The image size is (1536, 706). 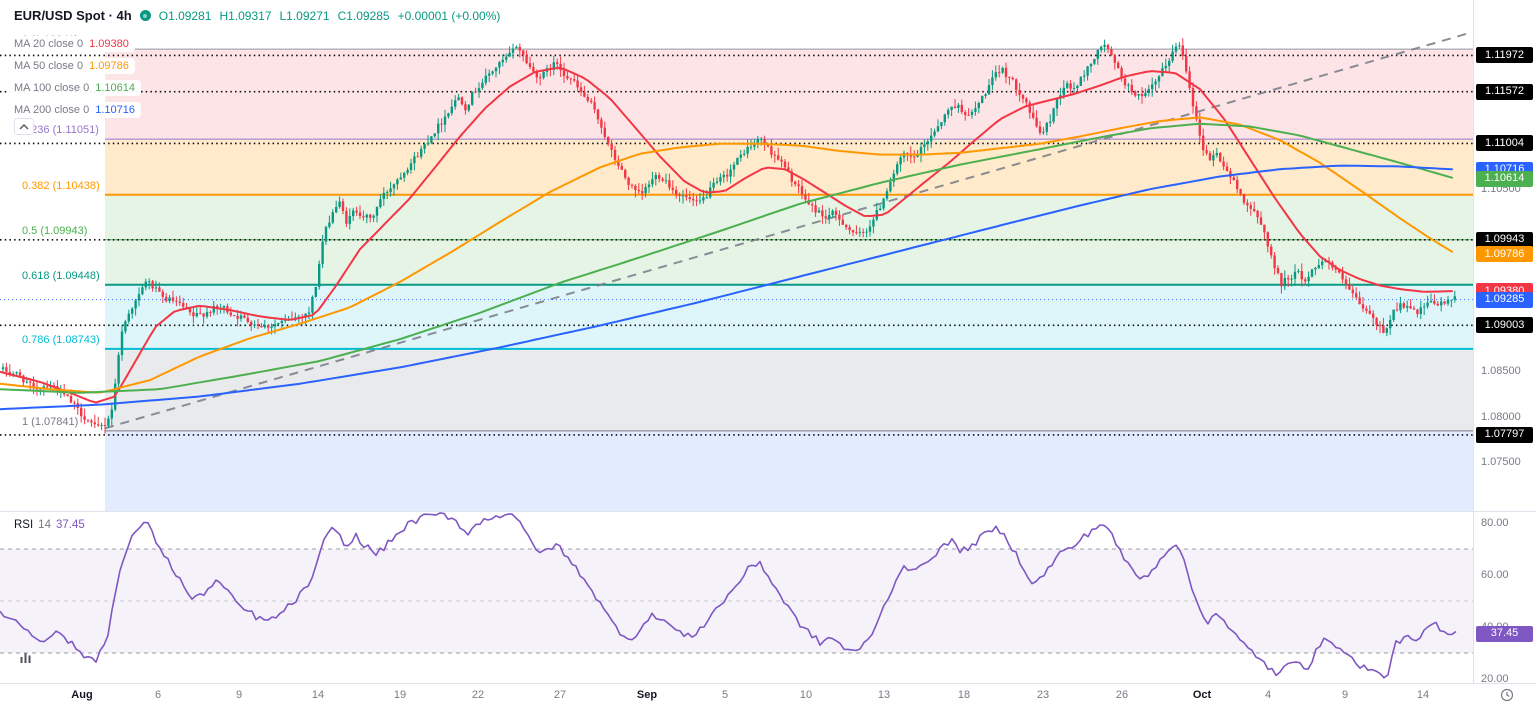 I want to click on price-badge: 1.09003, so click(x=1504, y=325).